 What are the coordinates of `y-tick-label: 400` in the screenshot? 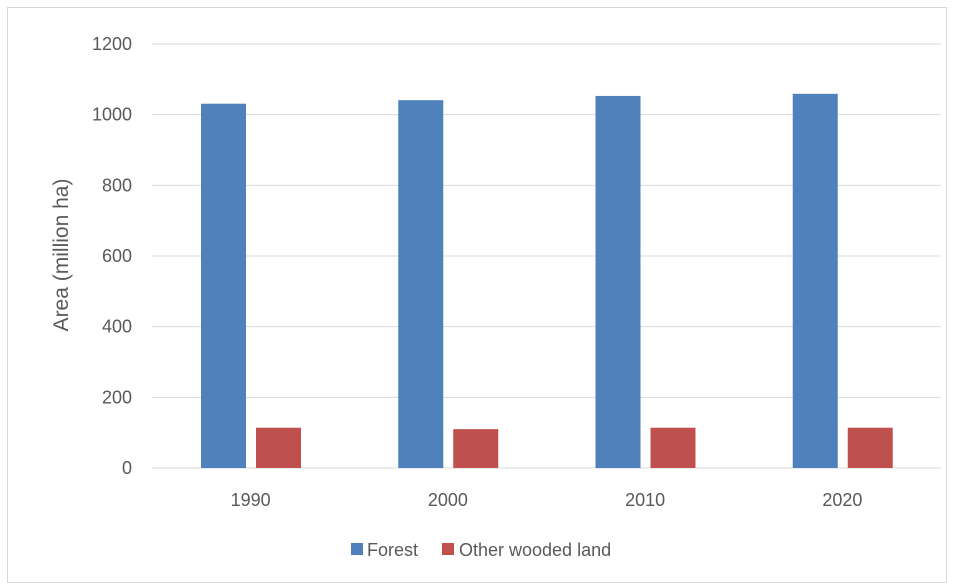 It's located at (117, 327).